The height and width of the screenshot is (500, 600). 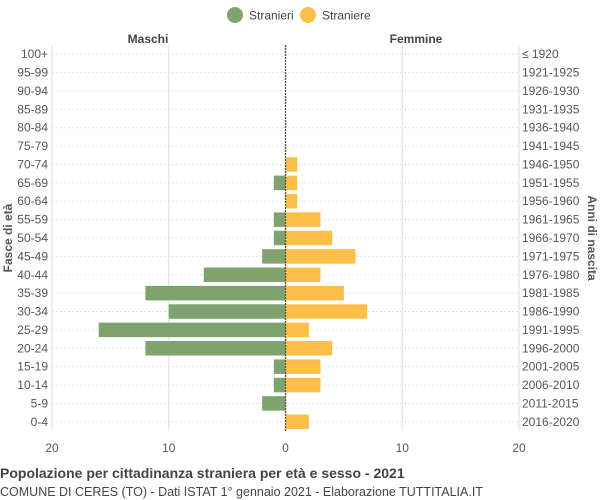 What do you see at coordinates (551, 128) in the screenshot?
I see `birth-year-label: 1936-1940` at bounding box center [551, 128].